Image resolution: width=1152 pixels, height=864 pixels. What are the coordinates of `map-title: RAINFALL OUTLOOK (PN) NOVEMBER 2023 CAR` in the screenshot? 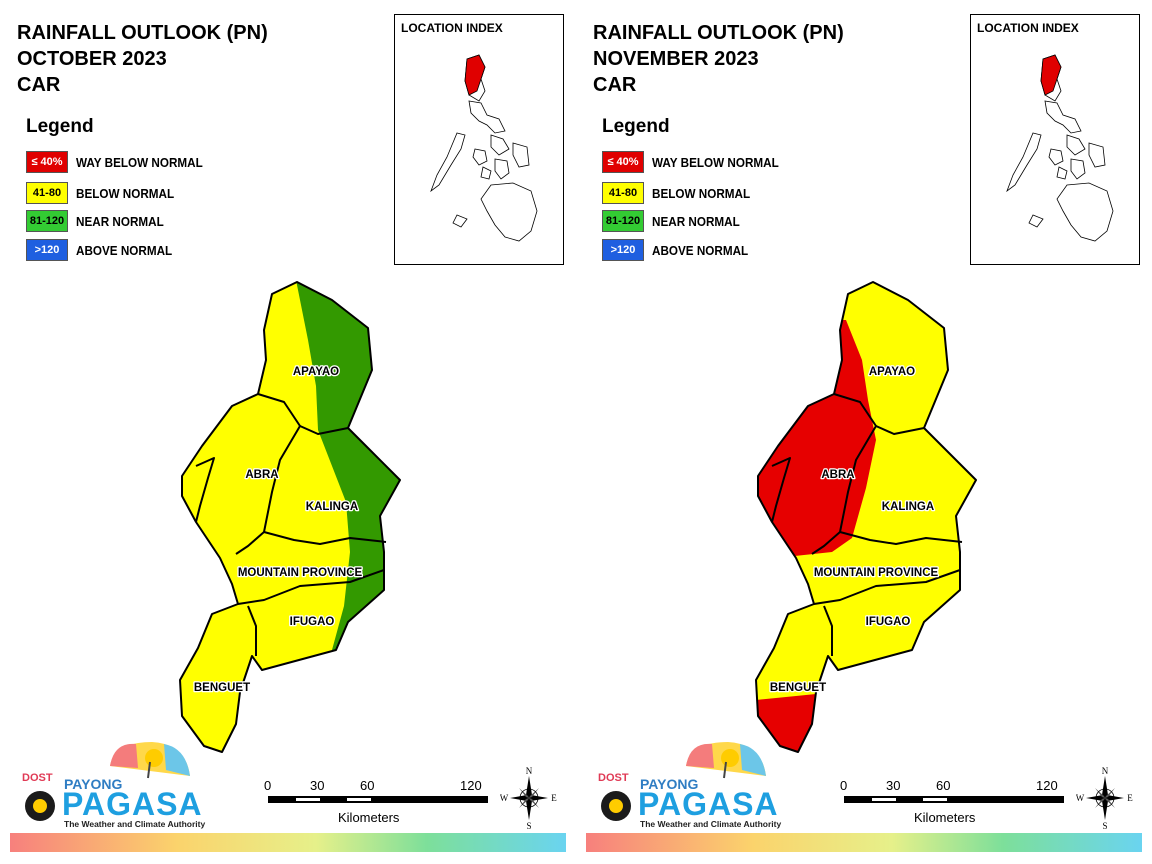 It's located at (718, 59).